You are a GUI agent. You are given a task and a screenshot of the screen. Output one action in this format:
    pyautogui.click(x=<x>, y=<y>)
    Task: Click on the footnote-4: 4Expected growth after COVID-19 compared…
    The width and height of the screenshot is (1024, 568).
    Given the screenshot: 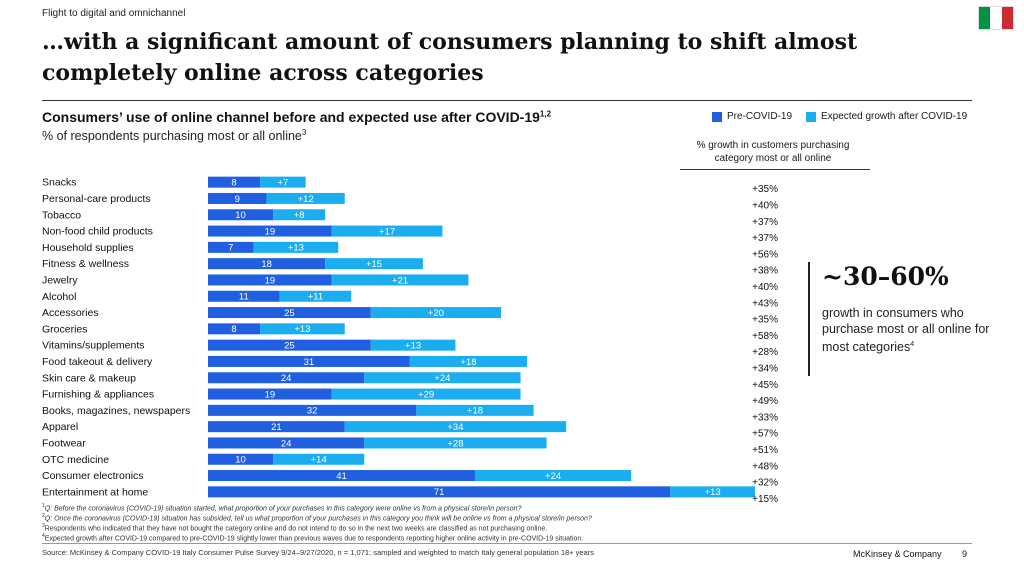 What is the action you would take?
    pyautogui.click(x=312, y=537)
    